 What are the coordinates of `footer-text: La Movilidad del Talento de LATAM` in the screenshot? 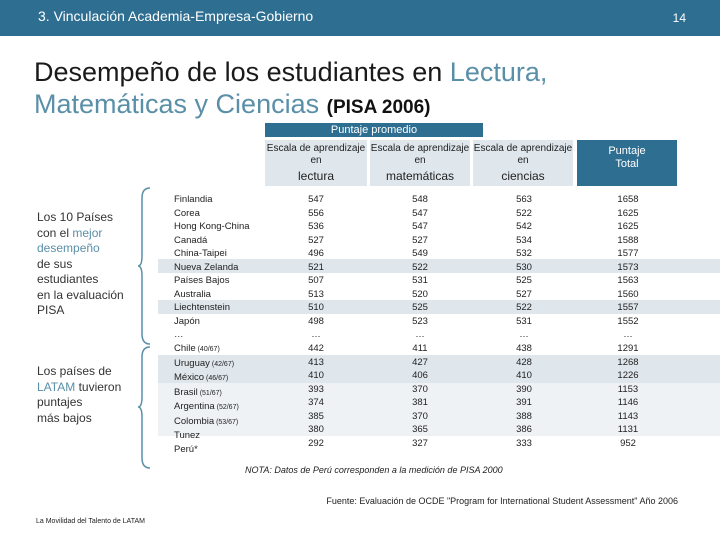 It's located at (90, 521).